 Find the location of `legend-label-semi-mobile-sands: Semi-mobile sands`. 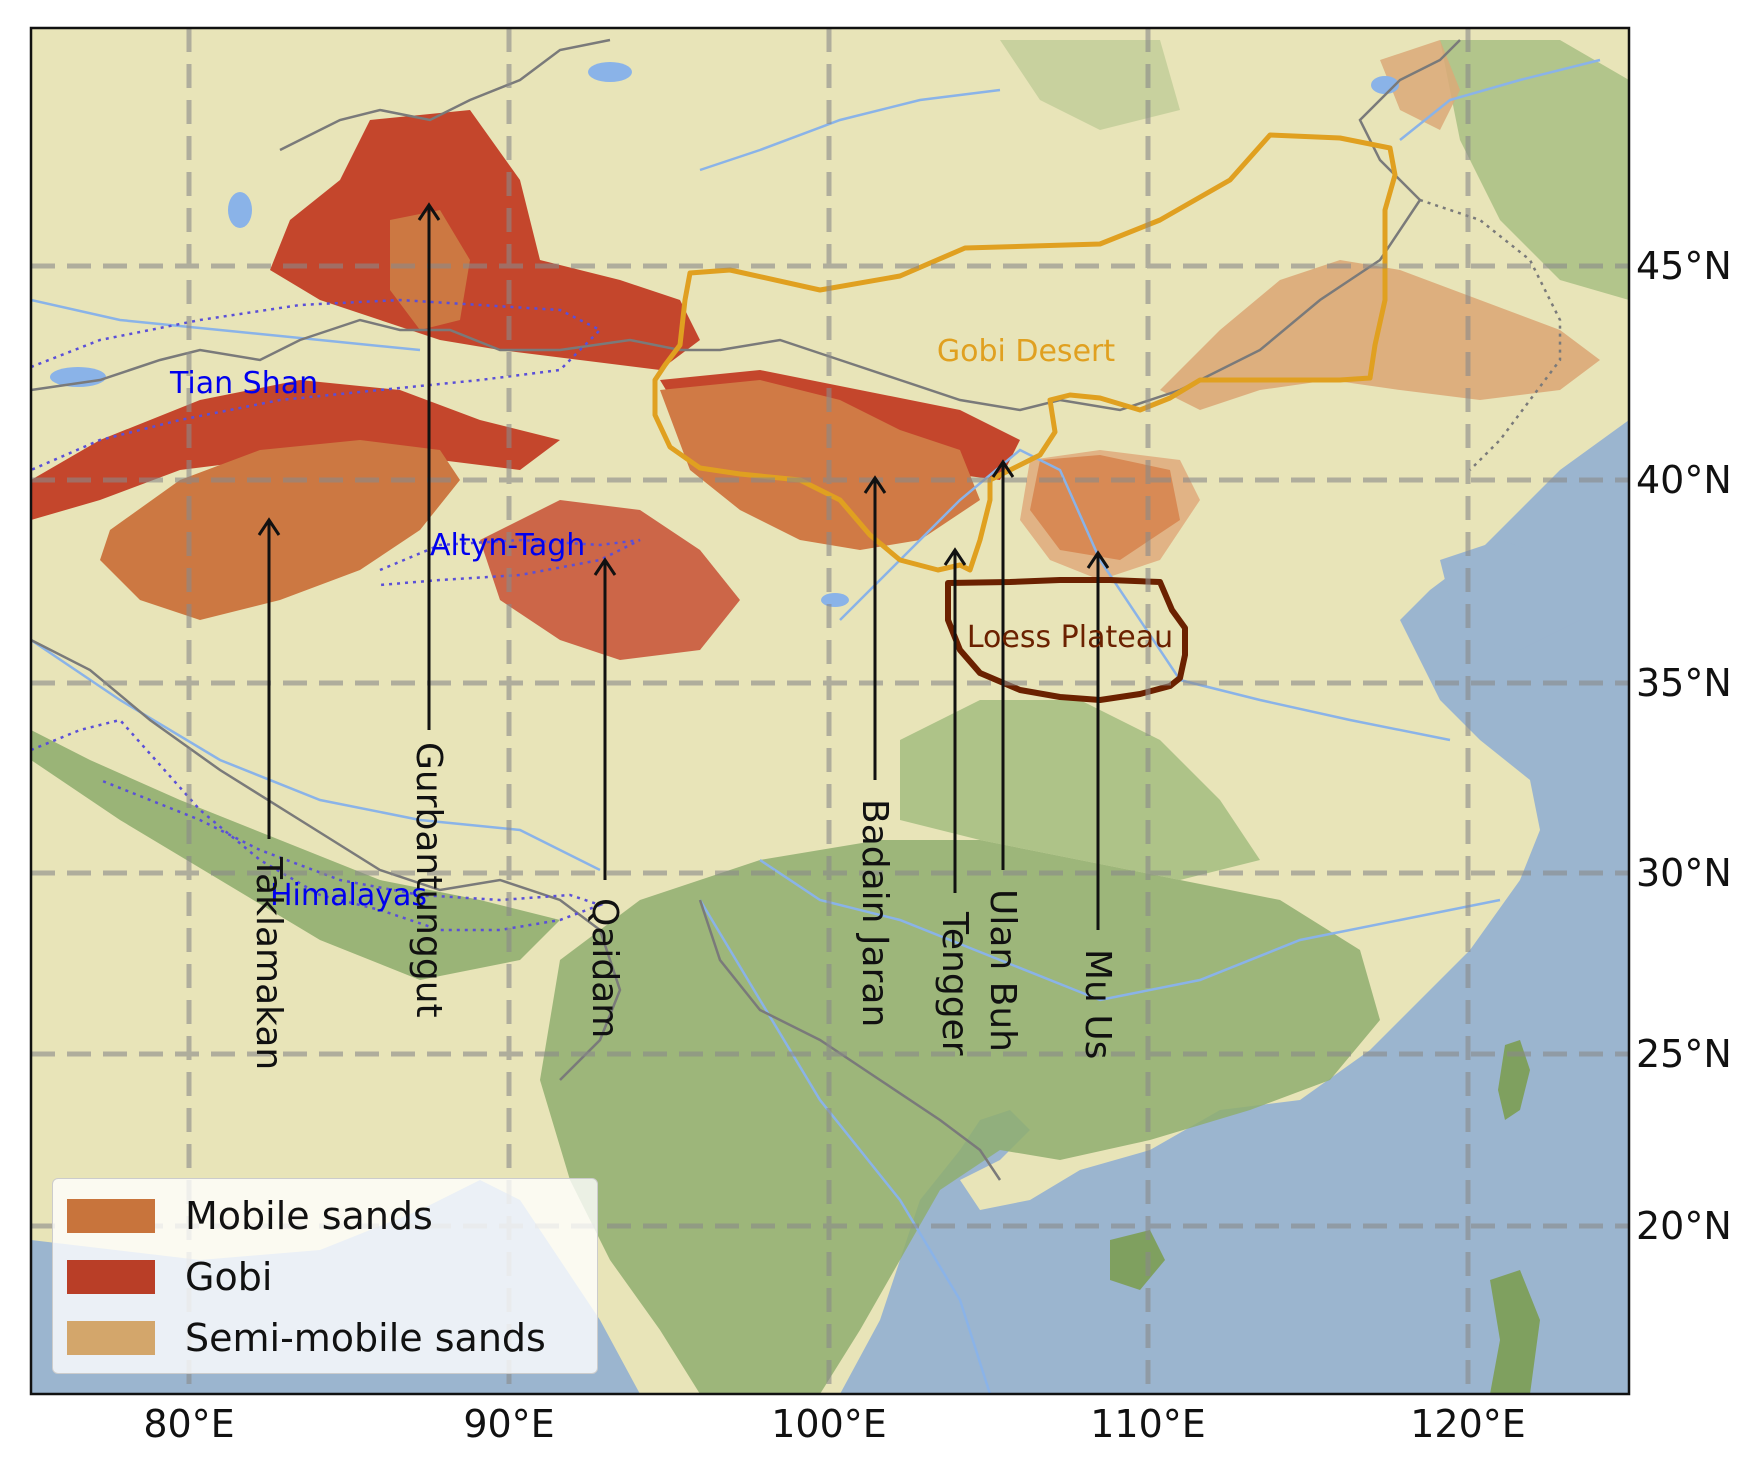

legend-label-semi-mobile-sands: Semi-mobile sands is located at coordinates (365, 1338).